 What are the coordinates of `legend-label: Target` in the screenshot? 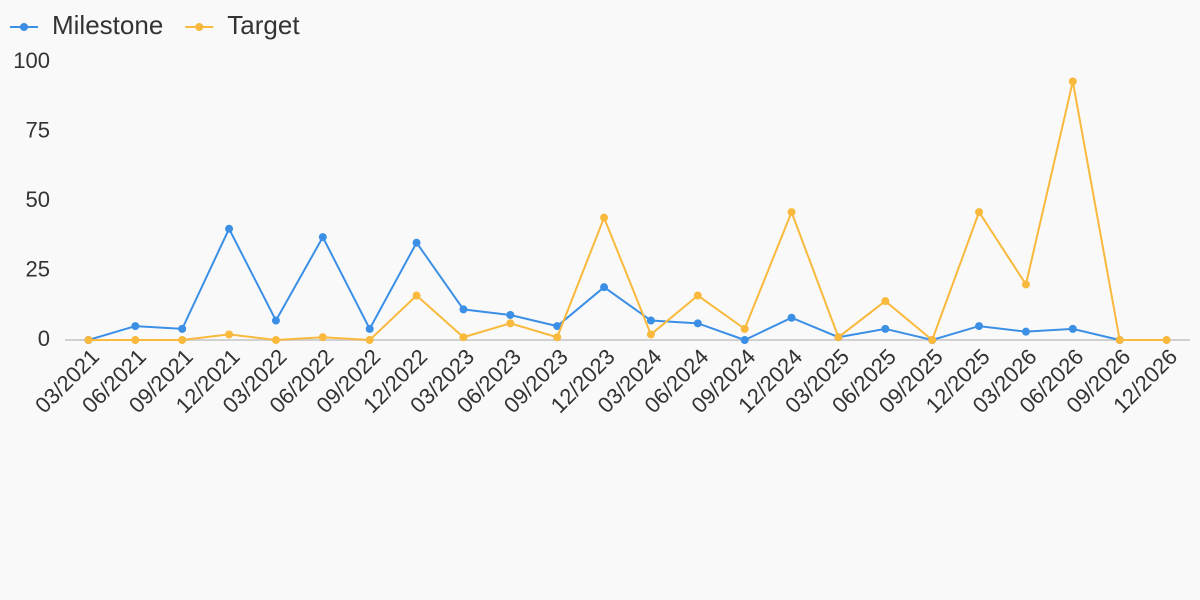 It's located at (263, 25).